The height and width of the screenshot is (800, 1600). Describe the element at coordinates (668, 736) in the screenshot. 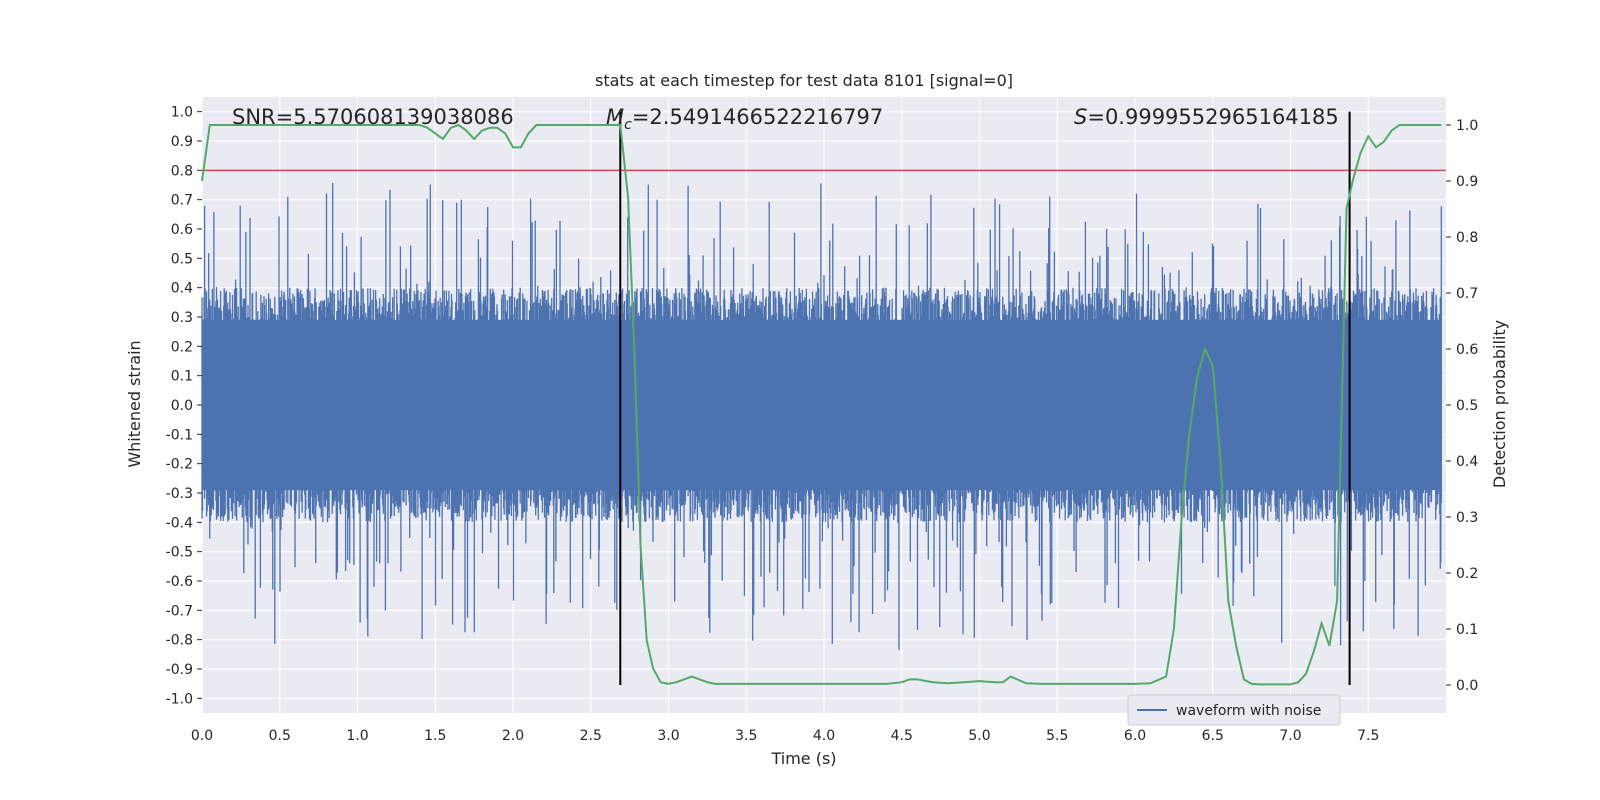

I see `x-tick-label: 3.0` at that location.